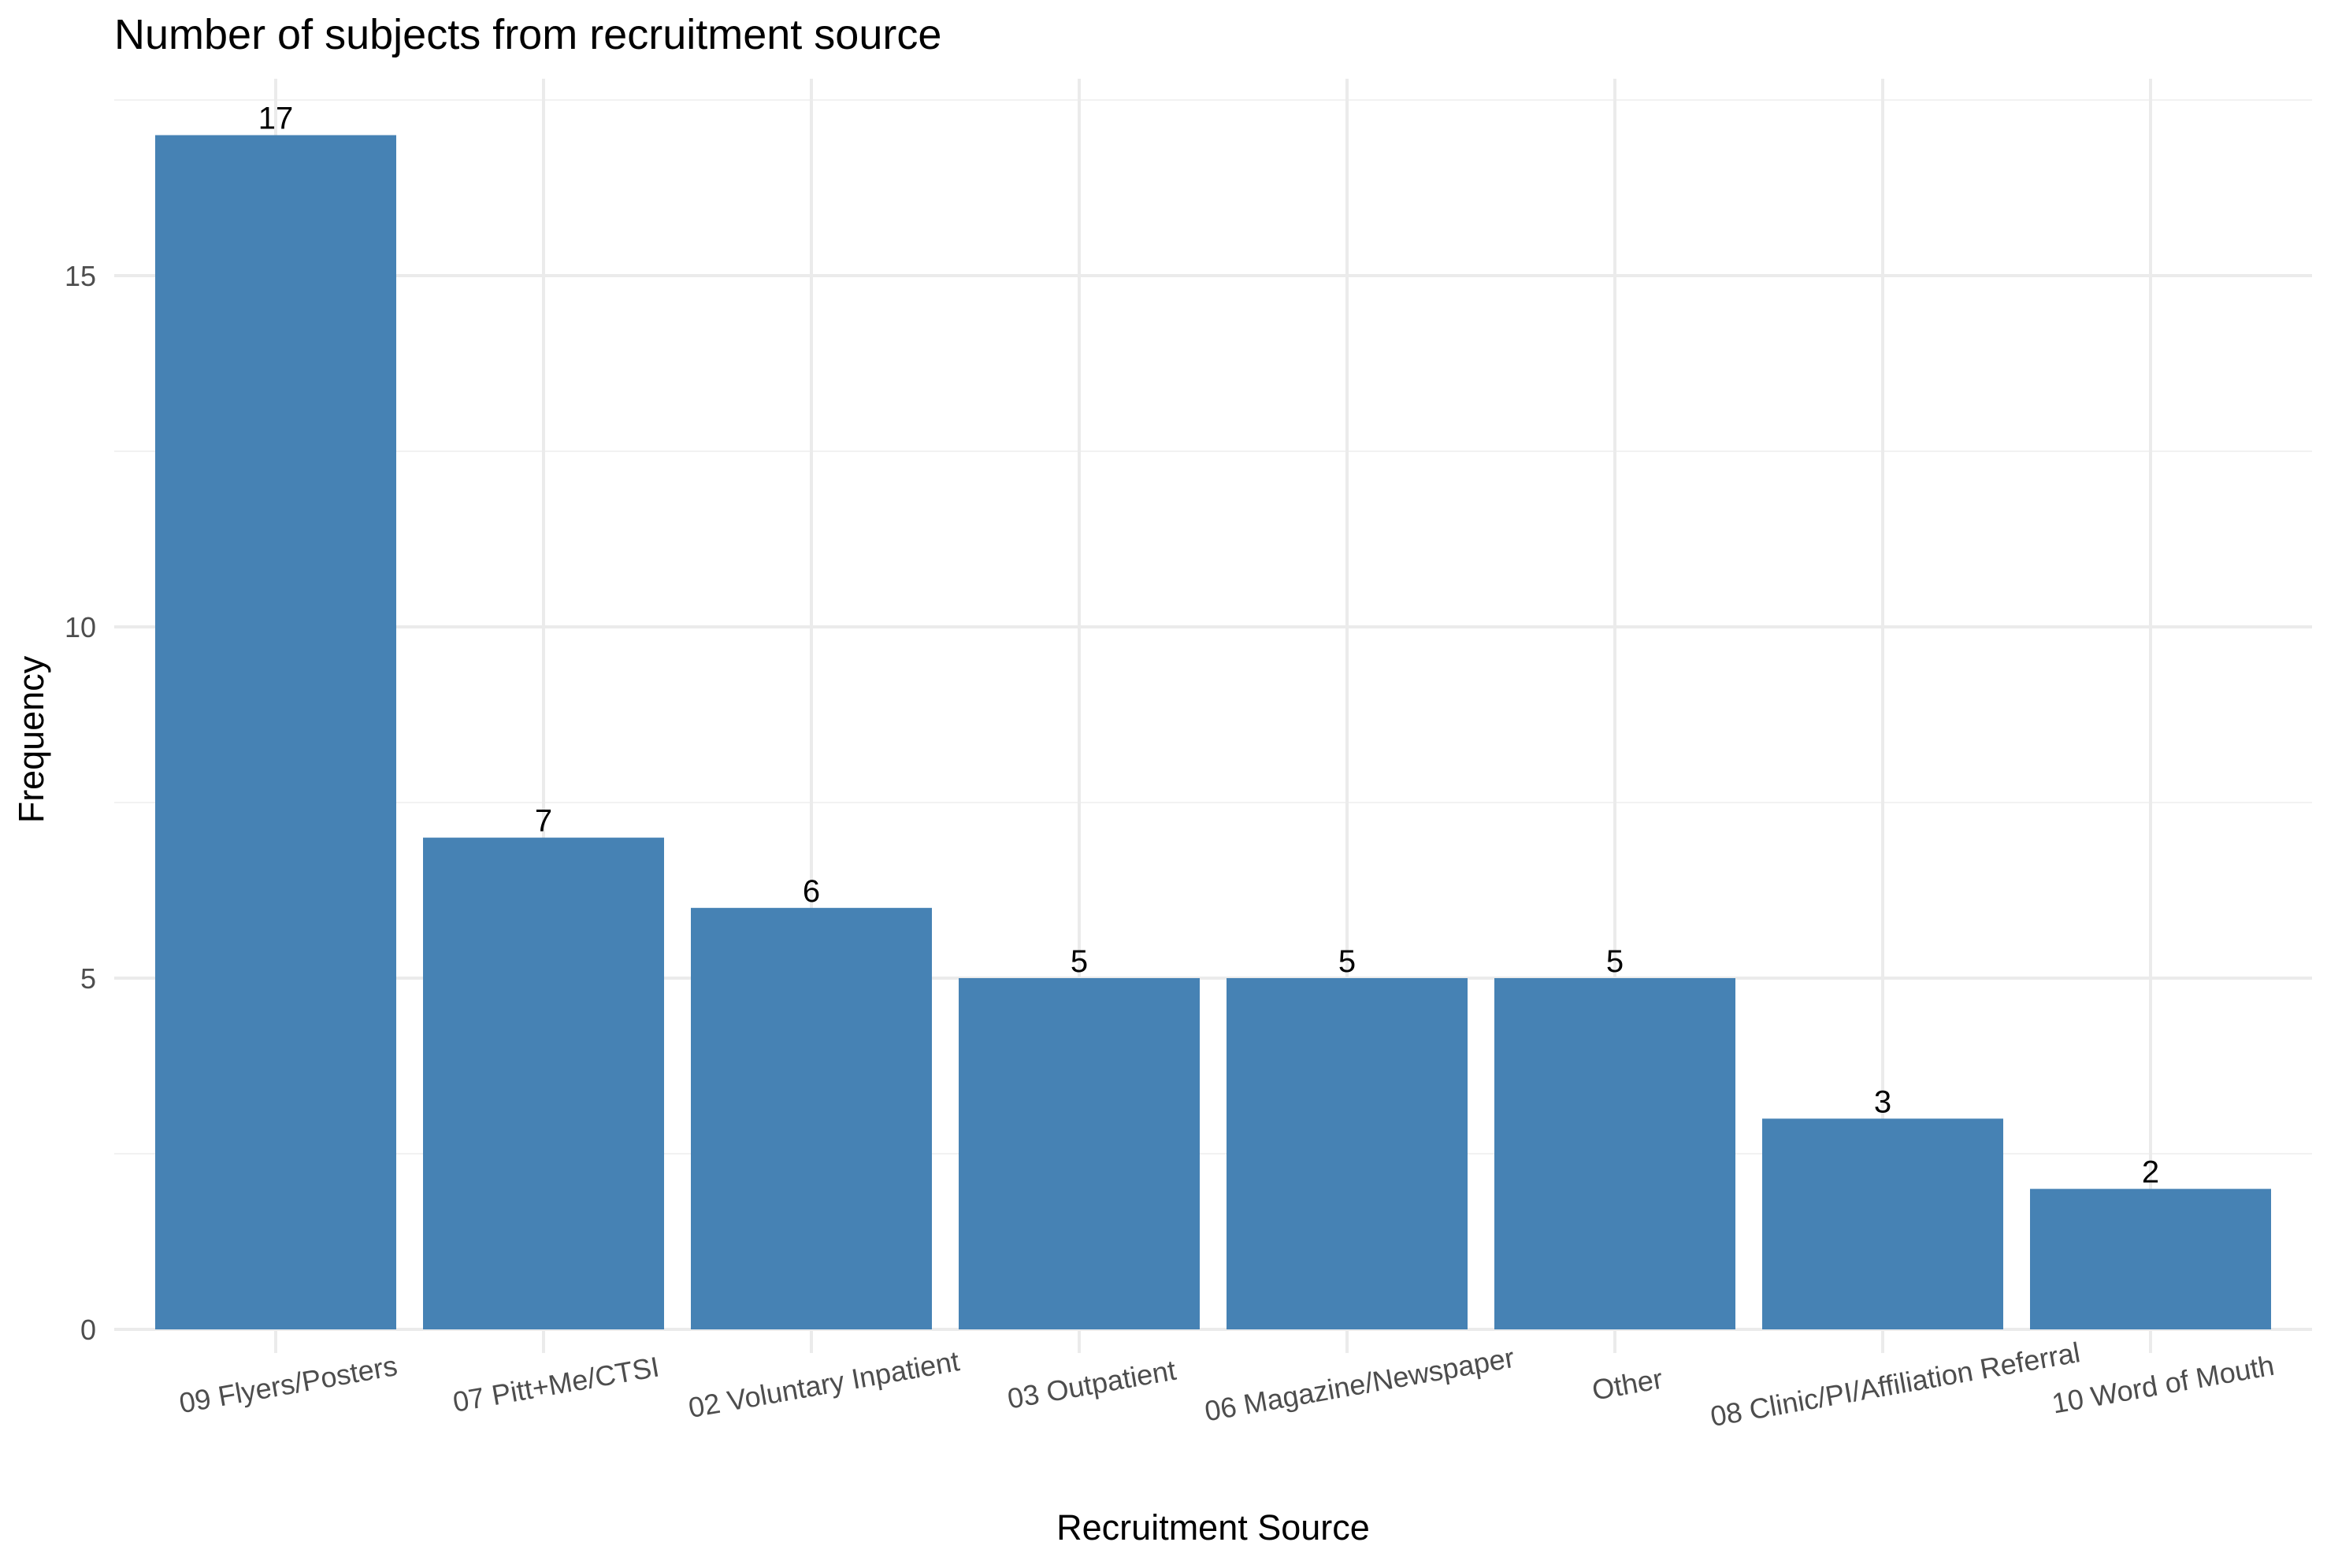 This screenshot has width=2327, height=1568. I want to click on y-axis-ticks: 0 5 10 15, so click(81, 803).